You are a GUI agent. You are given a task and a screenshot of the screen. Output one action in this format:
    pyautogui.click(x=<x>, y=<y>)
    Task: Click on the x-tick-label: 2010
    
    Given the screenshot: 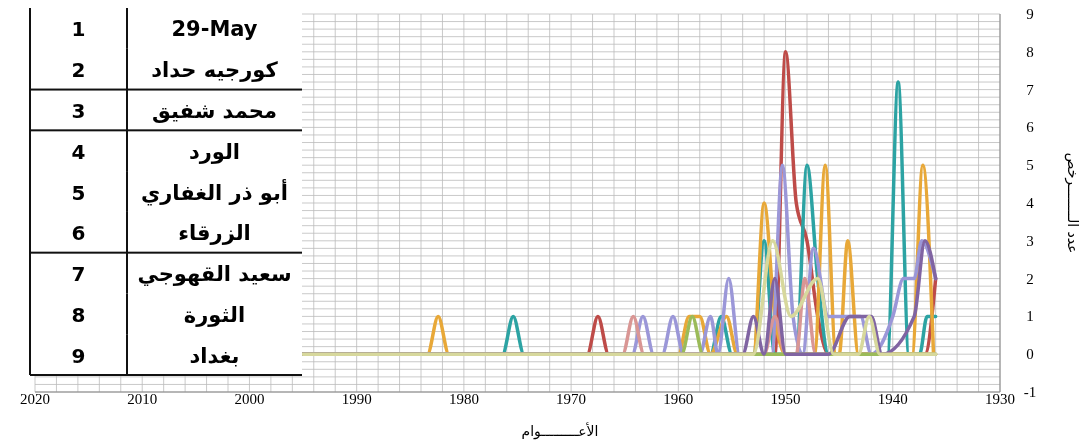 What is the action you would take?
    pyautogui.click(x=142, y=399)
    